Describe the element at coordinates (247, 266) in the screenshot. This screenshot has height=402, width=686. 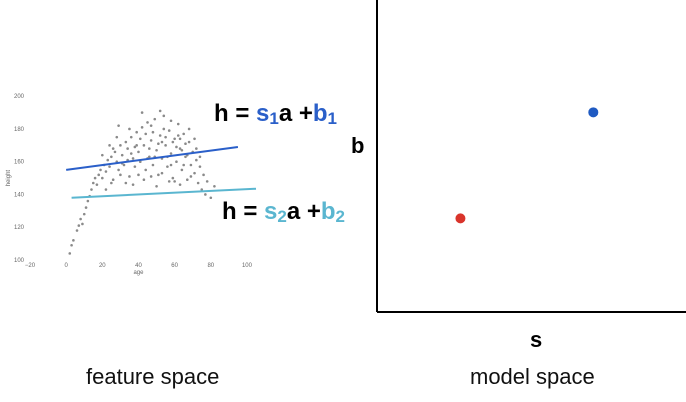
I see `x-tick-label: 100` at that location.